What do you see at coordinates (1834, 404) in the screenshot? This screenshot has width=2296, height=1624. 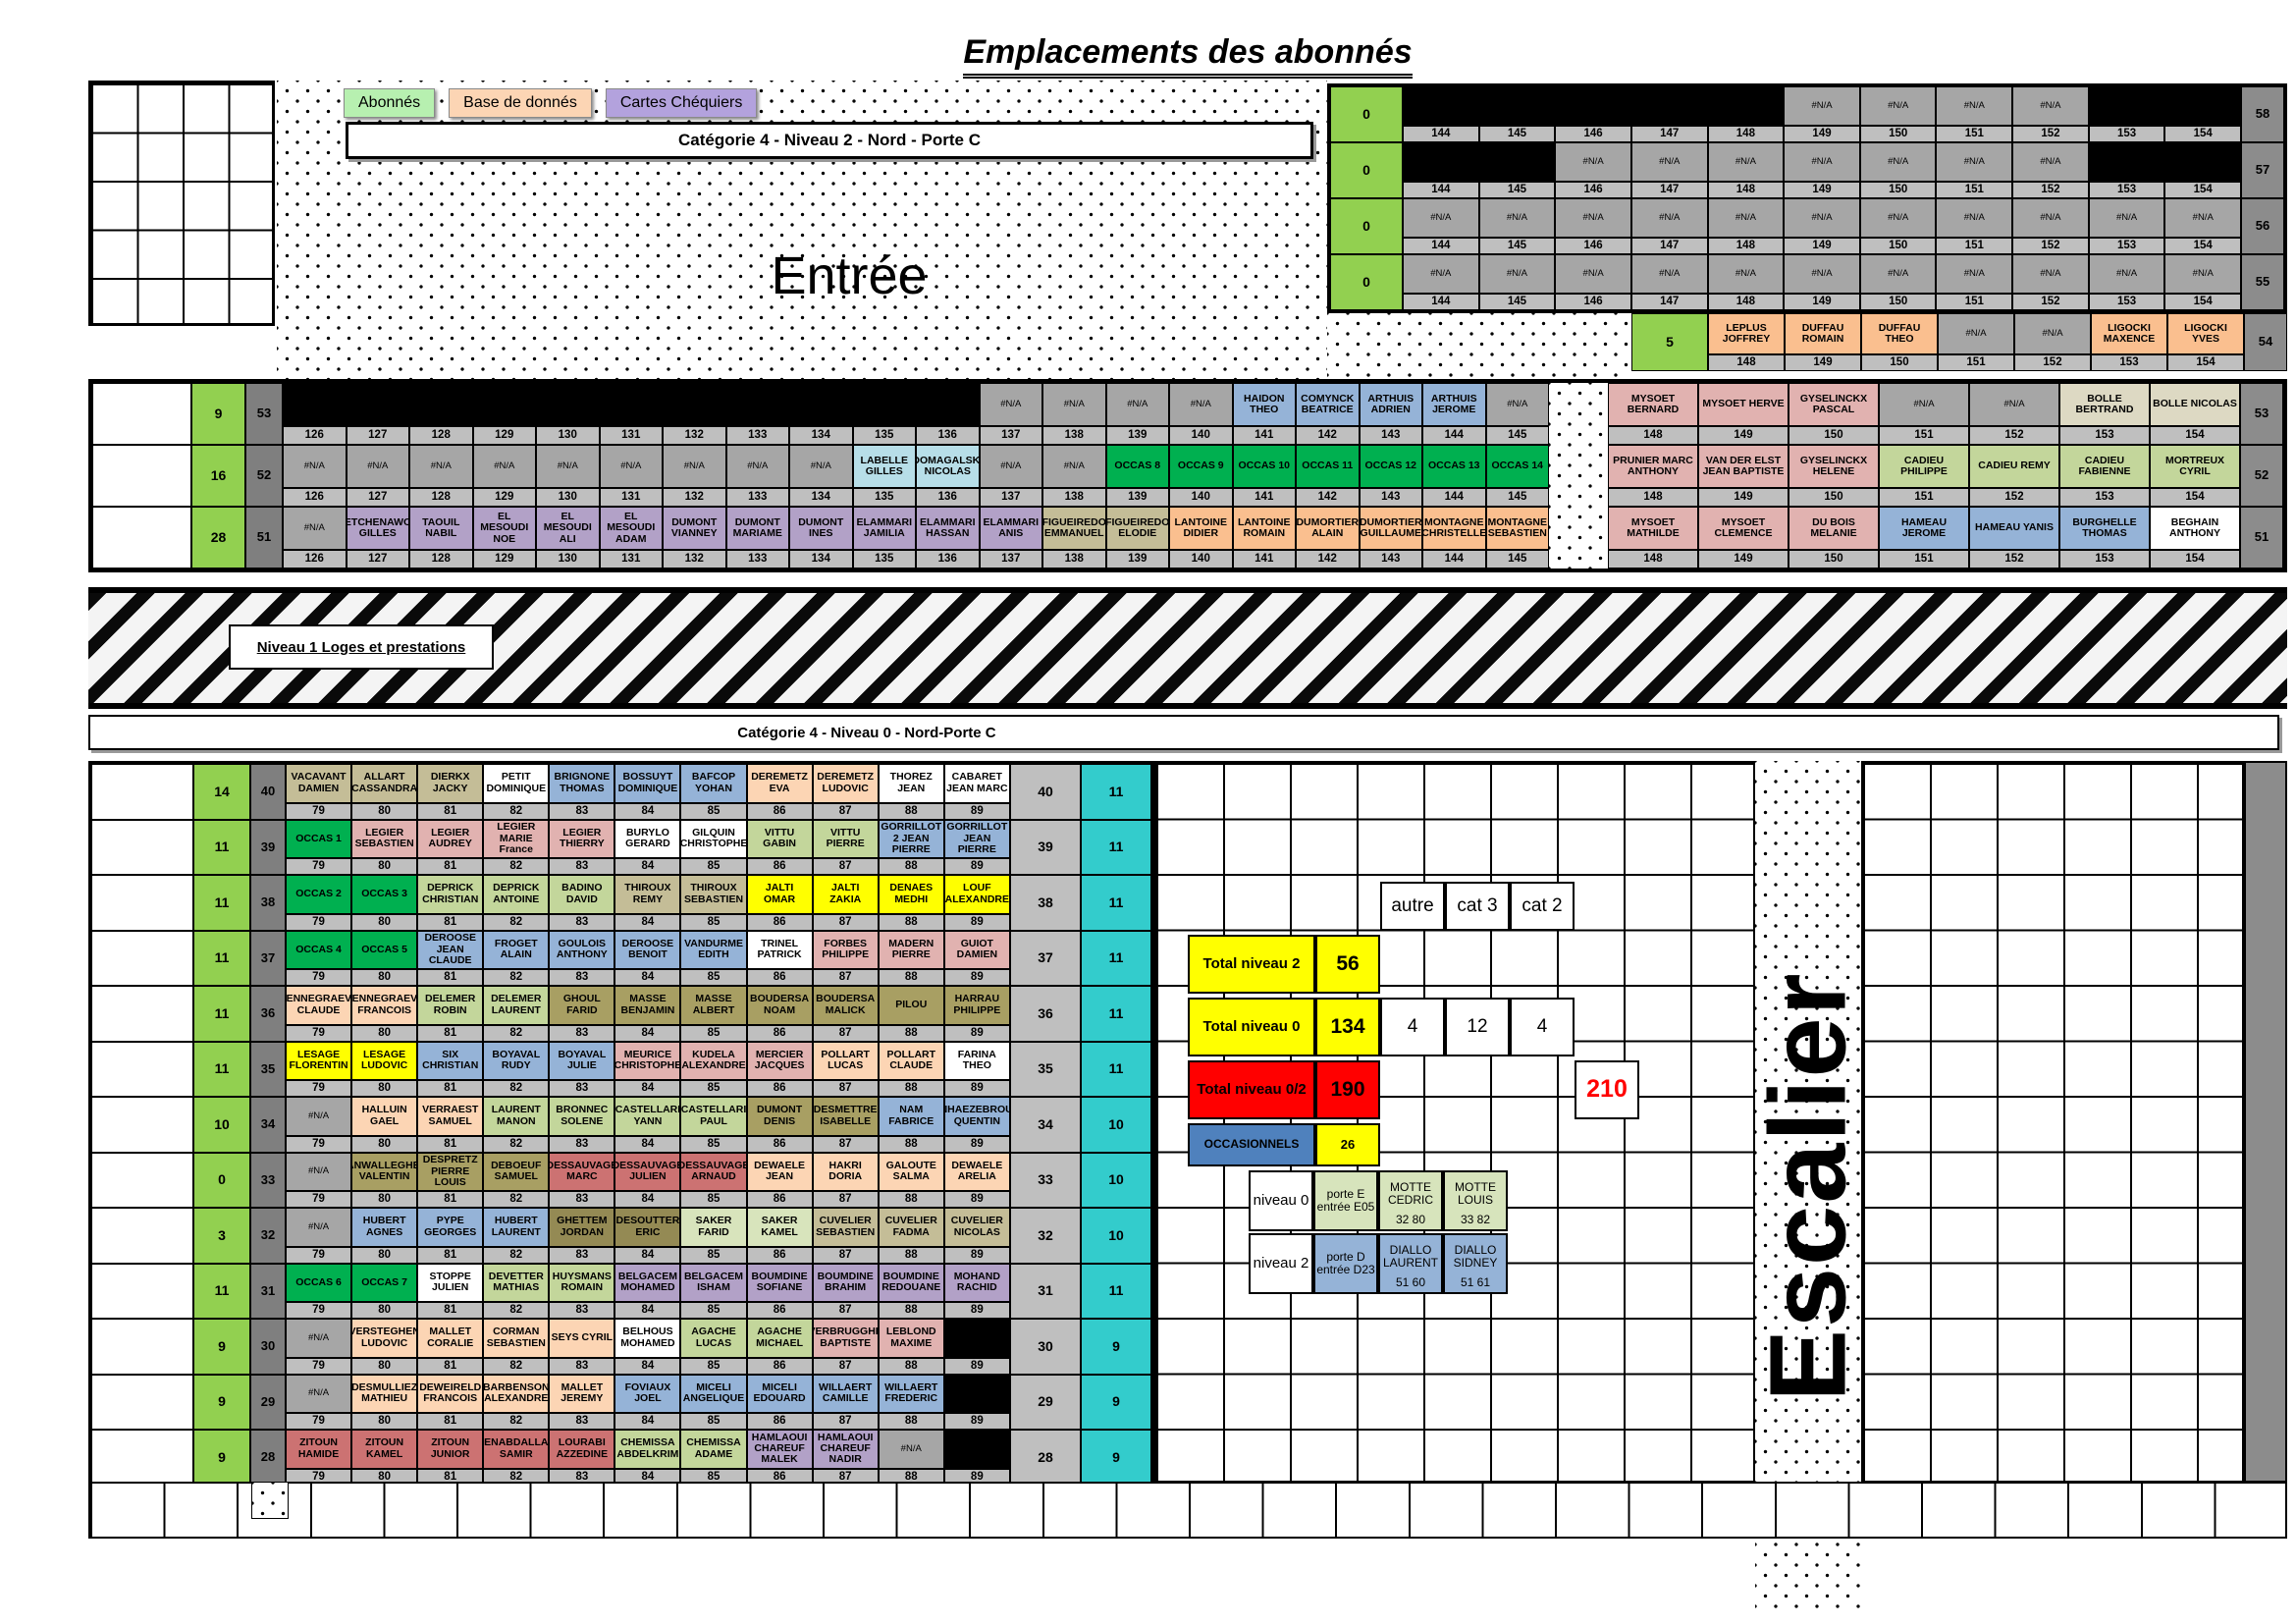 I see `seat-cell: GYSELINCKX PASCAL` at bounding box center [1834, 404].